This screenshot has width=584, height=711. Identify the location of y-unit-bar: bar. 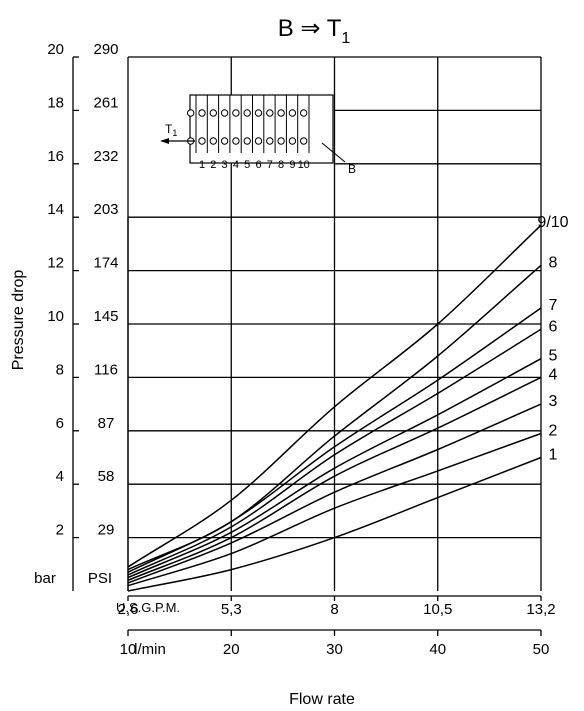
(45, 578).